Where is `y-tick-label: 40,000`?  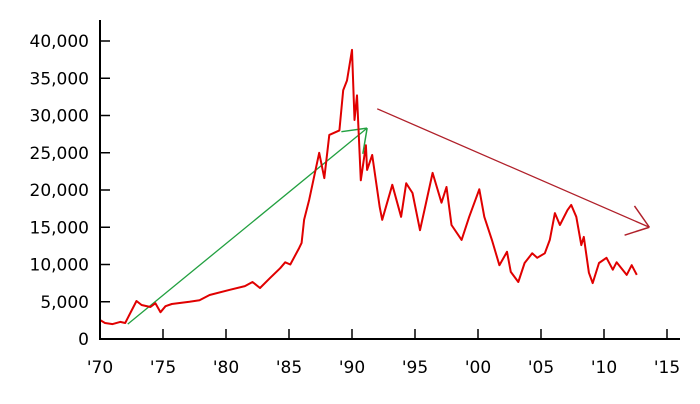 y-tick-label: 40,000 is located at coordinates (59, 42).